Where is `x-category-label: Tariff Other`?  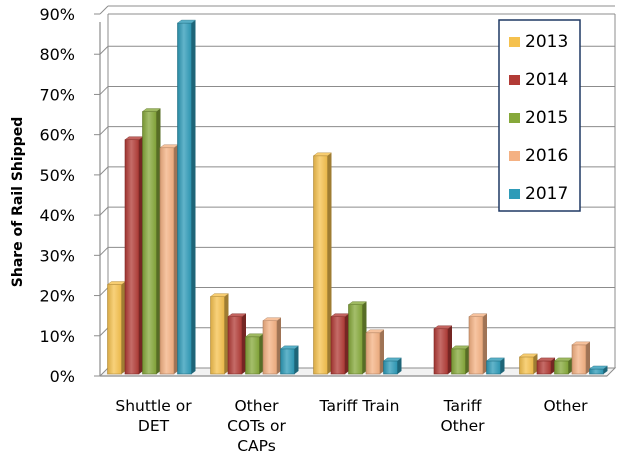 x-category-label: Tariff Other is located at coordinates (462, 416).